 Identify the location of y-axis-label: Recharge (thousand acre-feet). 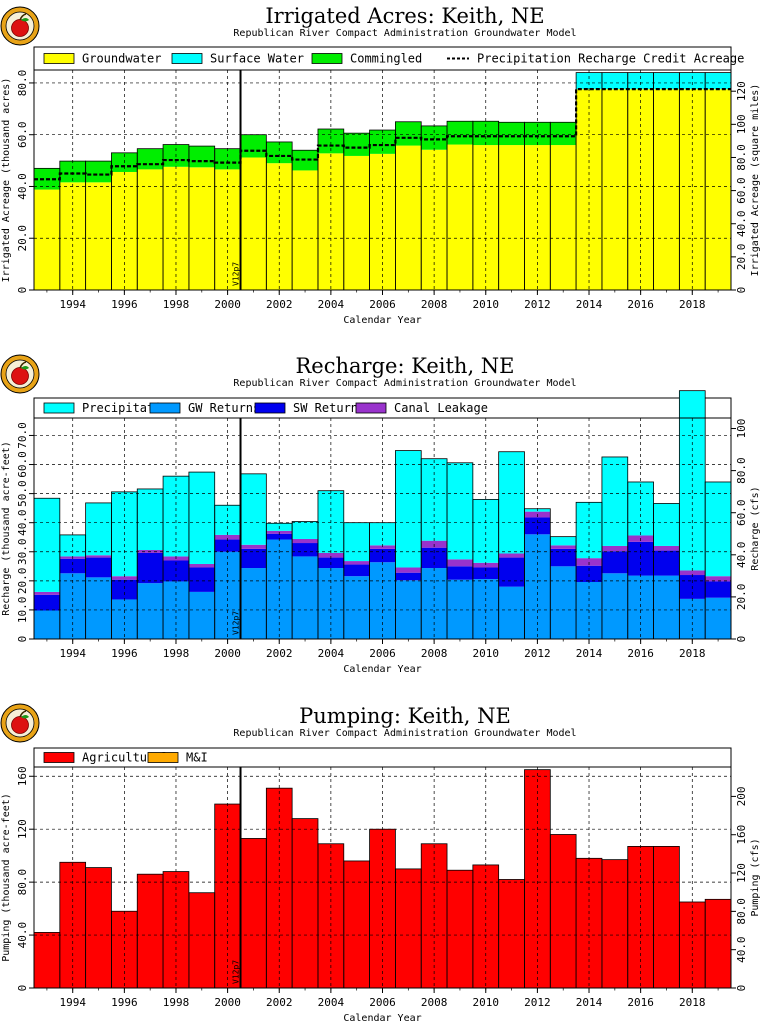
(6, 528).